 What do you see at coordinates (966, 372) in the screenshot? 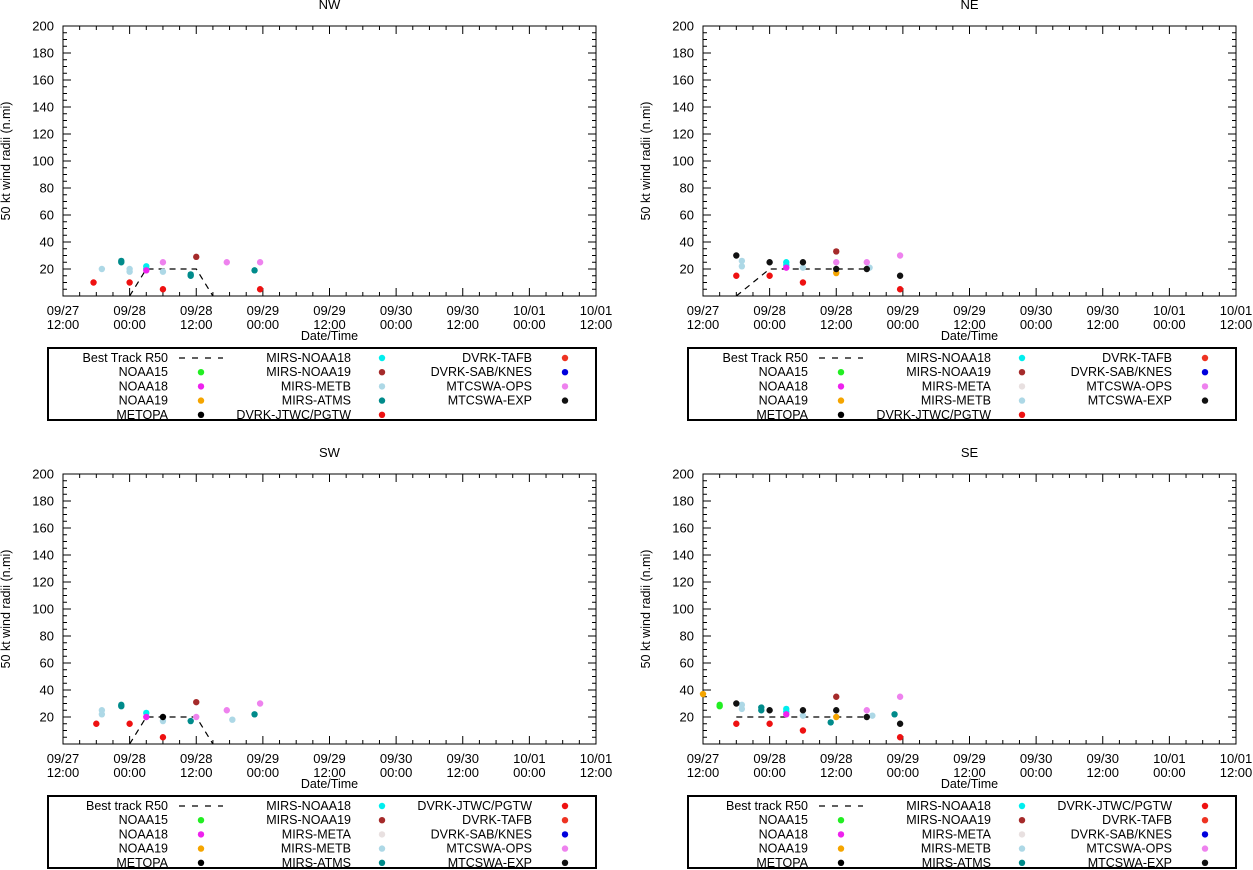
I see `legend-item-mirs-noaa19: MIRS-NOAA19` at bounding box center [966, 372].